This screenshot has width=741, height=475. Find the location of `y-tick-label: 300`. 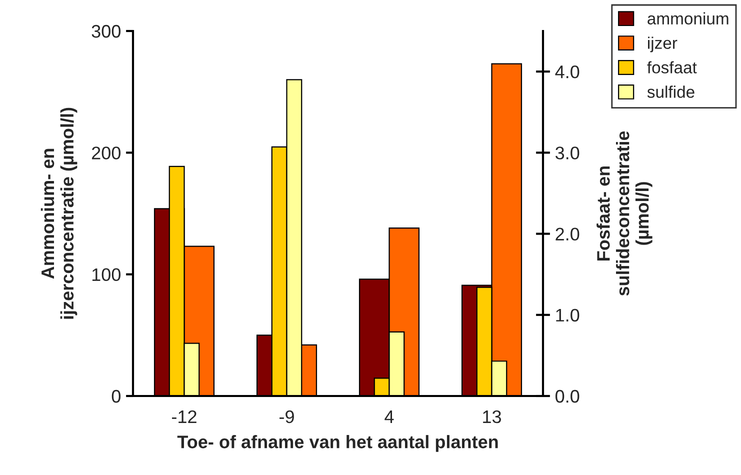

y-tick-label: 300 is located at coordinates (106, 31).